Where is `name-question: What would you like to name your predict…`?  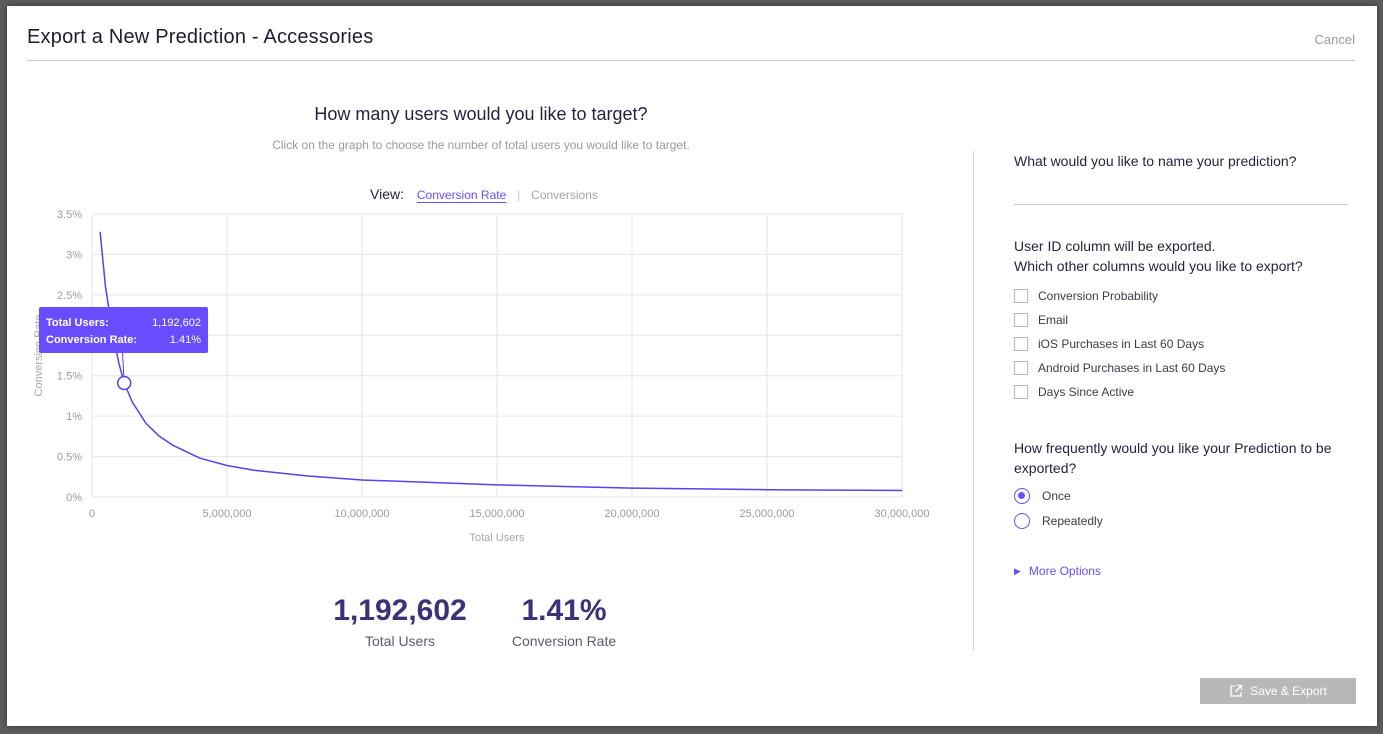 name-question: What would you like to name your predict… is located at coordinates (1155, 161).